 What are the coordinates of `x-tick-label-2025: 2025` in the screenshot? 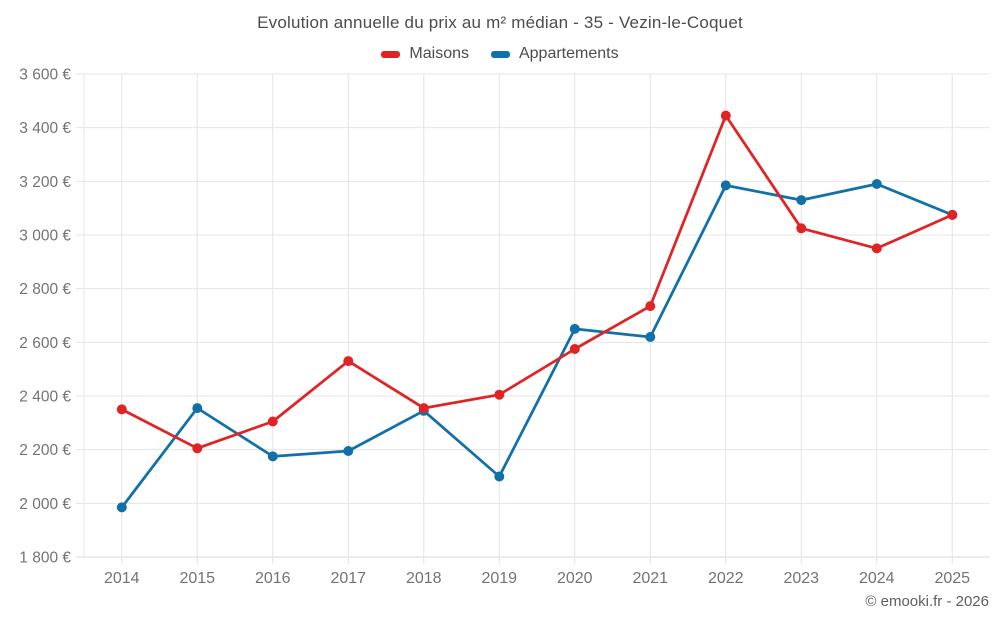 It's located at (952, 578).